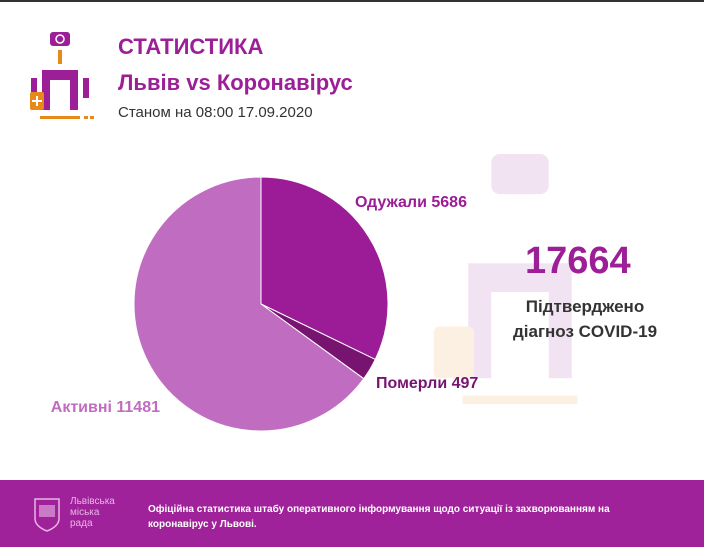 This screenshot has width=704, height=547. Describe the element at coordinates (585, 331) in the screenshot. I see `caption-line-2: діагноз COVID-19` at that location.